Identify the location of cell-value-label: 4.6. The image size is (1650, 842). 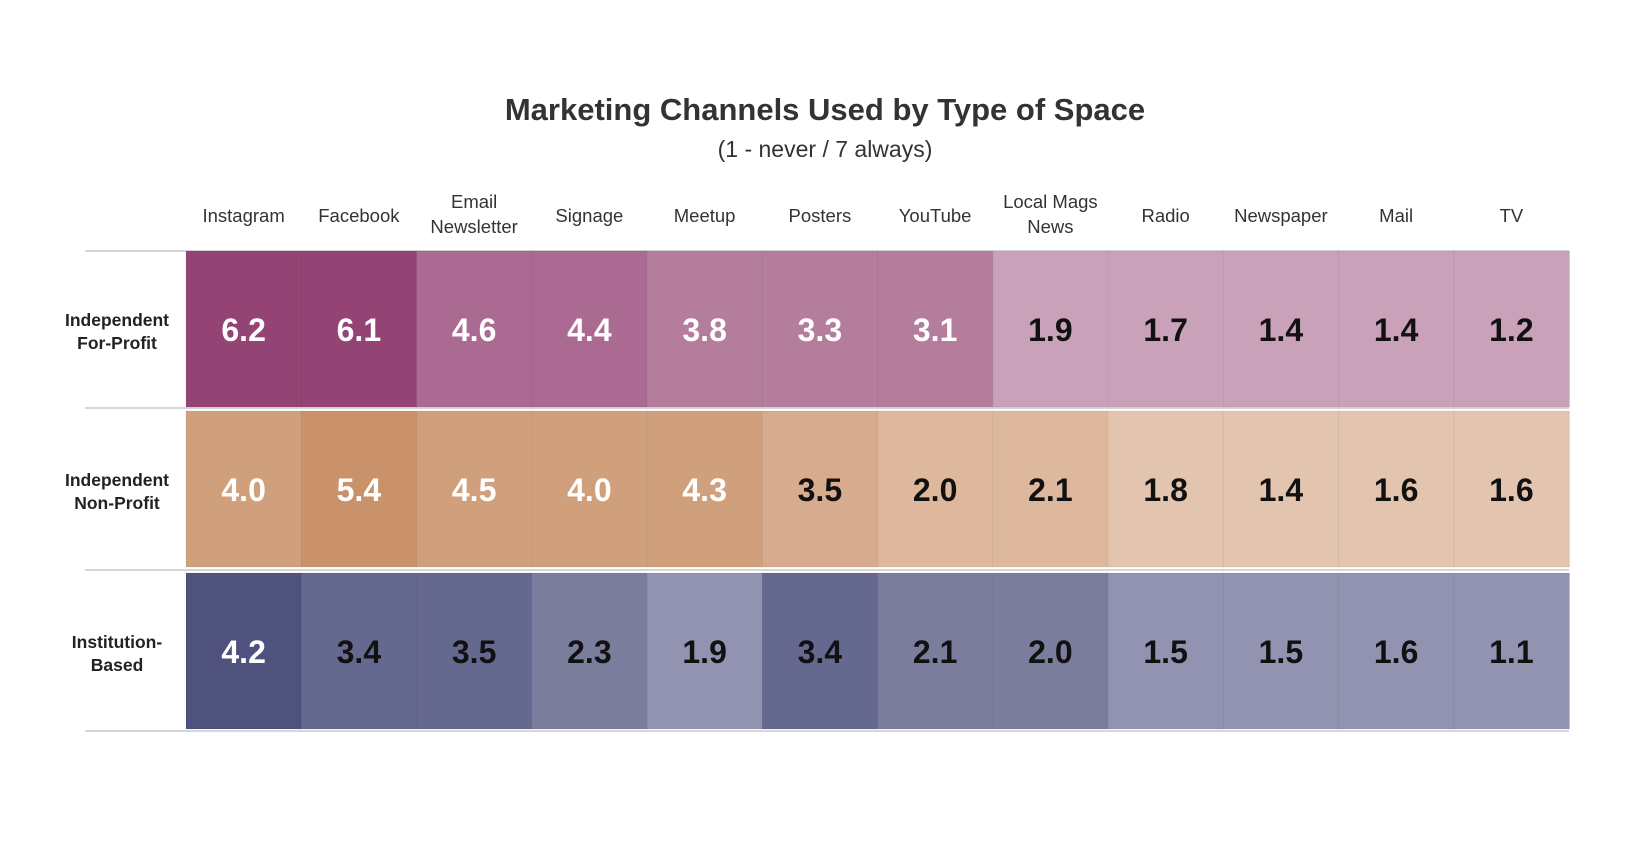
(474, 330).